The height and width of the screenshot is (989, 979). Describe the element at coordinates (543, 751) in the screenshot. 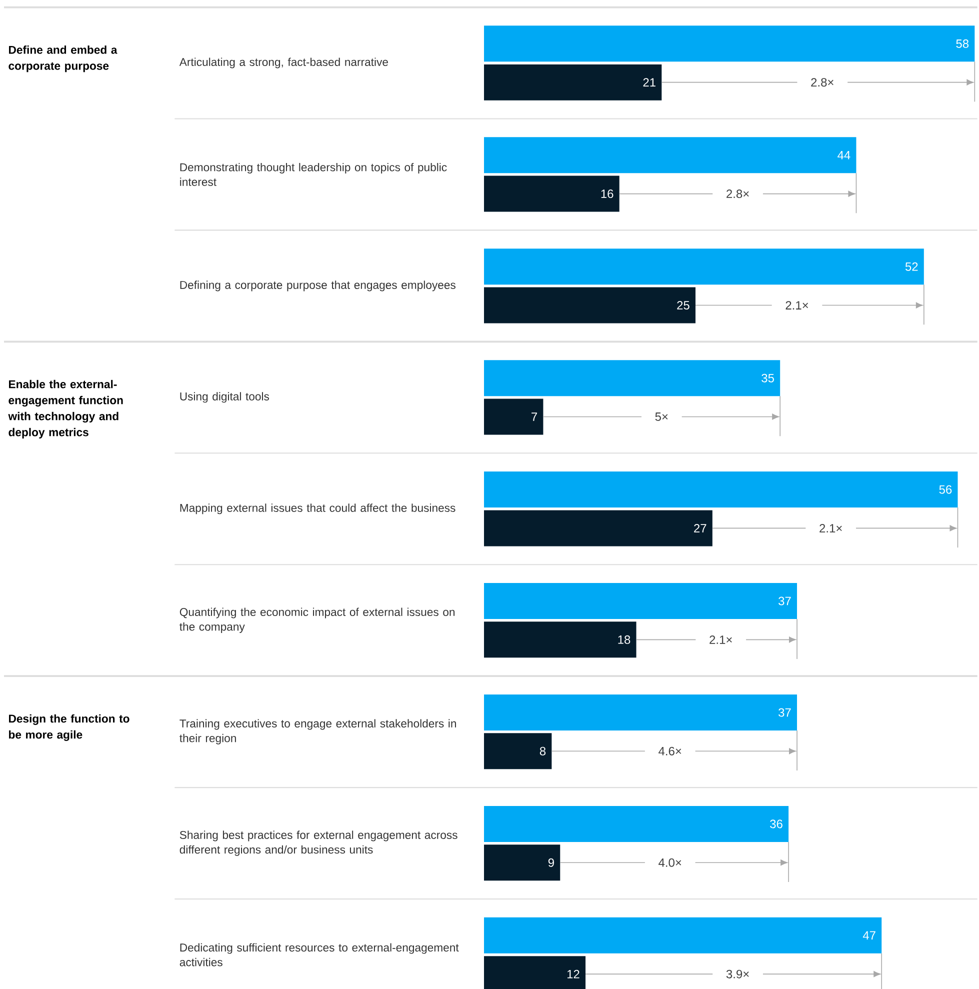

I see `data-label: 8` at that location.